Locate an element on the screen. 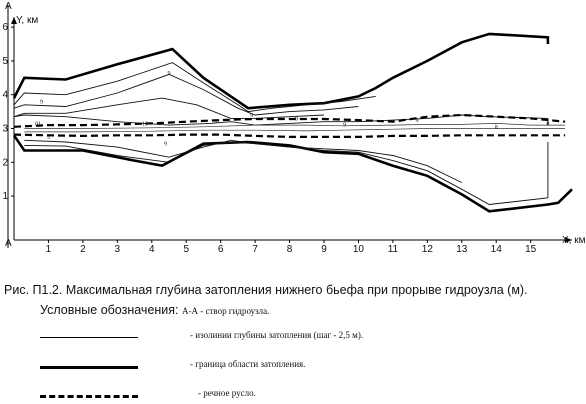 Image resolution: width=586 pixels, height=404 pixels. x-tick-label: 2 is located at coordinates (83, 249).